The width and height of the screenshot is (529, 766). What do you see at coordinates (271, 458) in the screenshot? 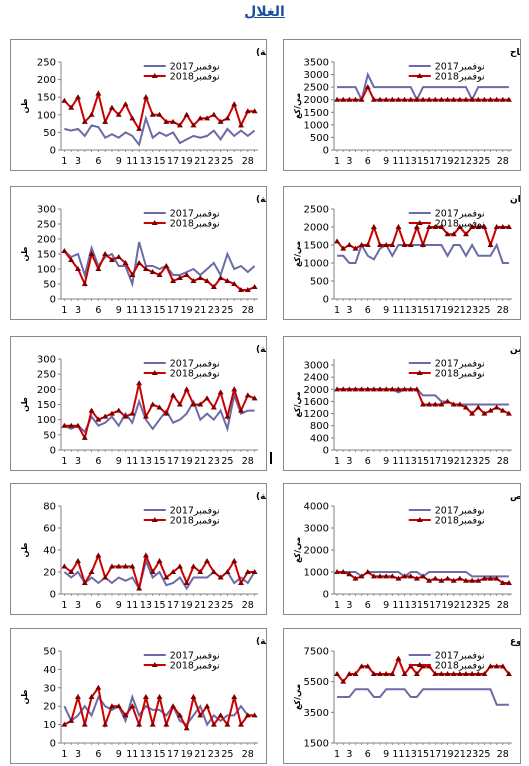
I see `separator-mark` at bounding box center [271, 458].